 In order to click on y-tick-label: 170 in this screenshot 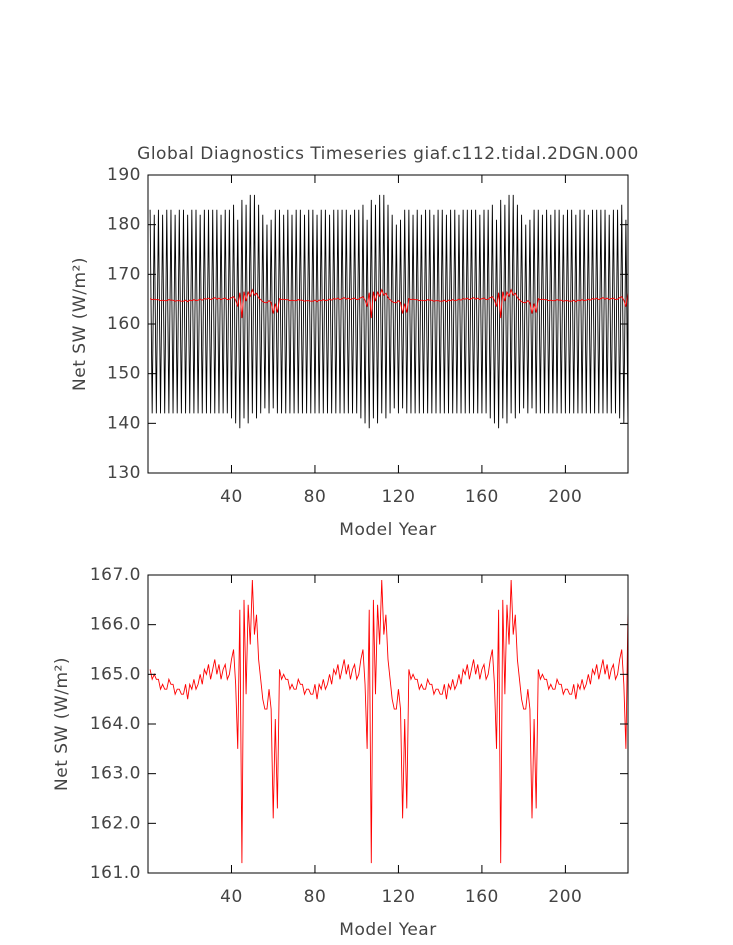, I will do `click(124, 274)`.